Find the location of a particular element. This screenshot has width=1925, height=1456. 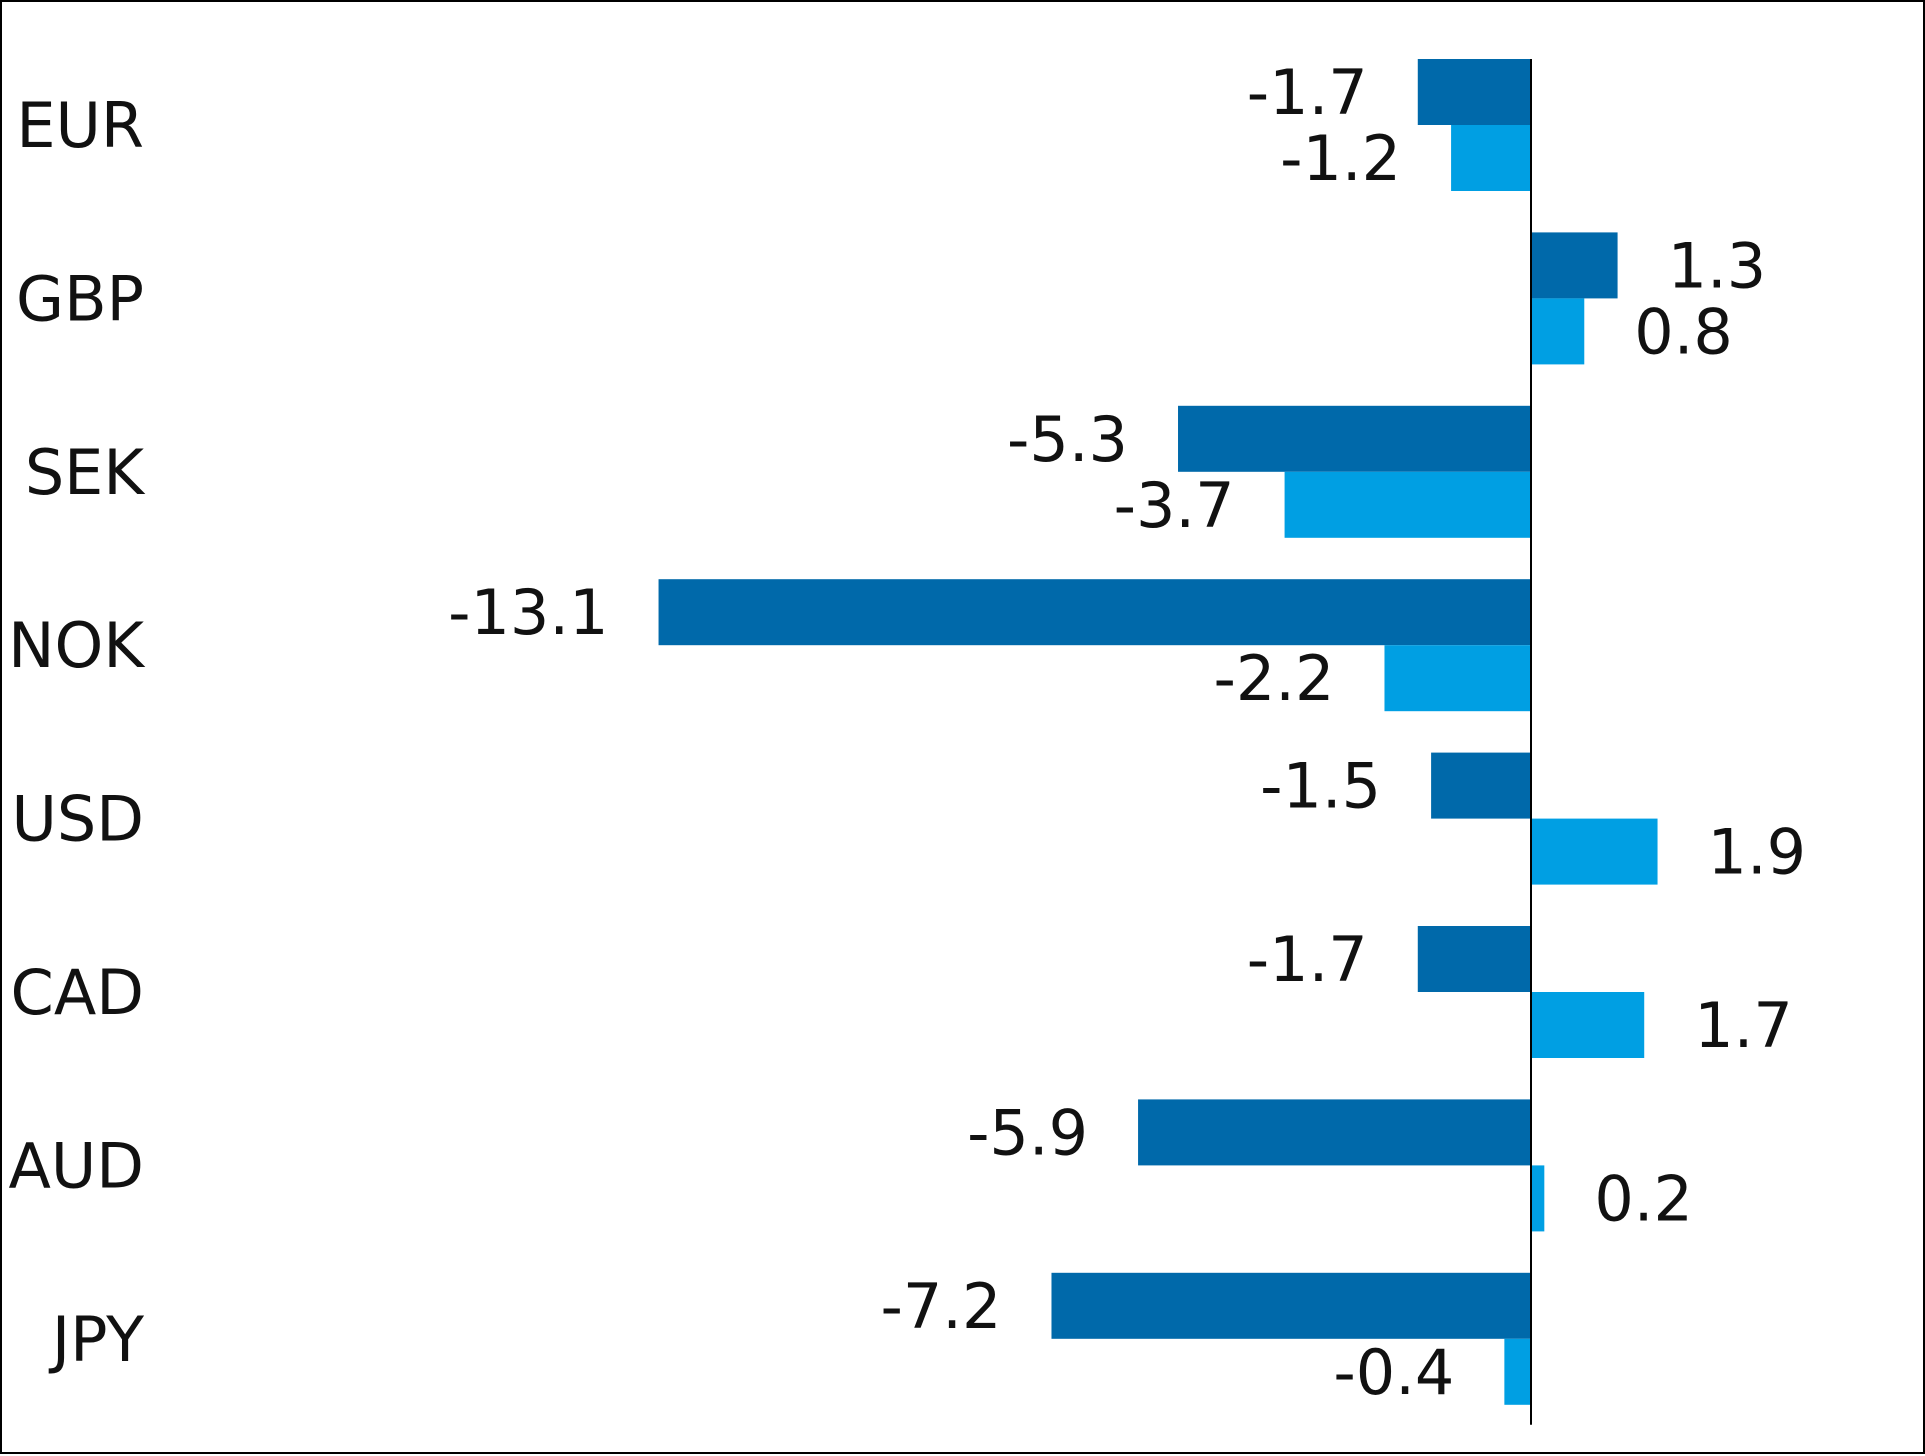

value-label-gbp-series-2: 0.8 is located at coordinates (1683, 331).